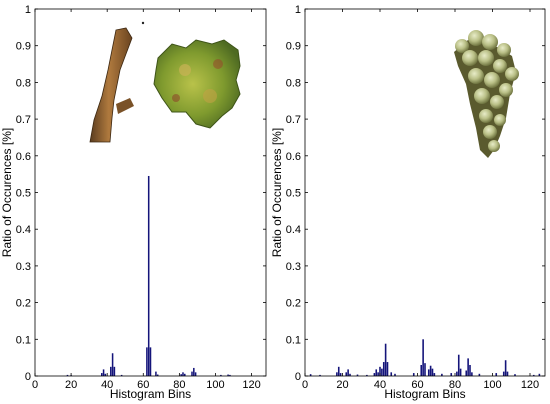 This screenshot has width=550, height=404. Describe the element at coordinates (277, 192) in the screenshot. I see `y-axis-label: Ratio of Occurences [%]` at that location.